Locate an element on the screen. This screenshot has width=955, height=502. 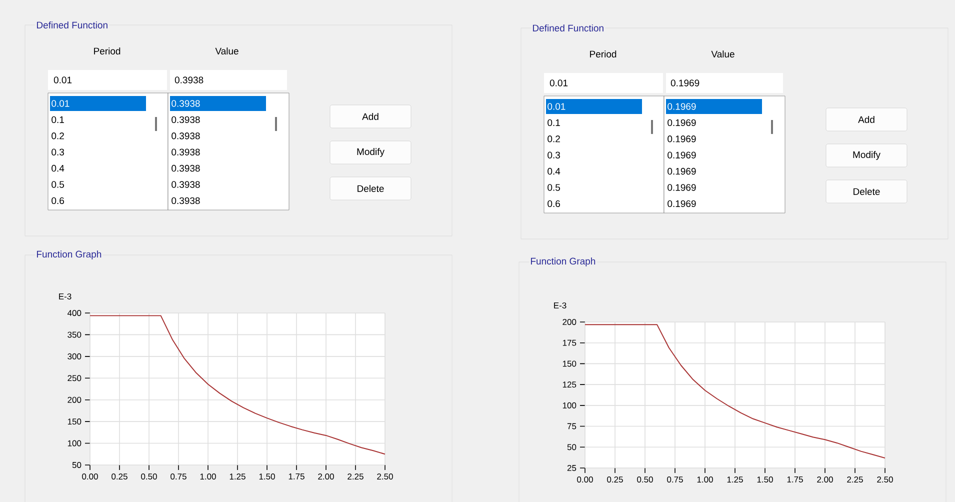
y-tick-label: 350 is located at coordinates (75, 335).